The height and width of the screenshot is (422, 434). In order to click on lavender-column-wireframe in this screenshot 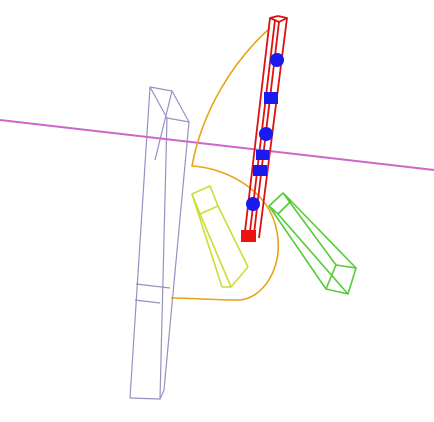, I will do `click(159, 243)`.